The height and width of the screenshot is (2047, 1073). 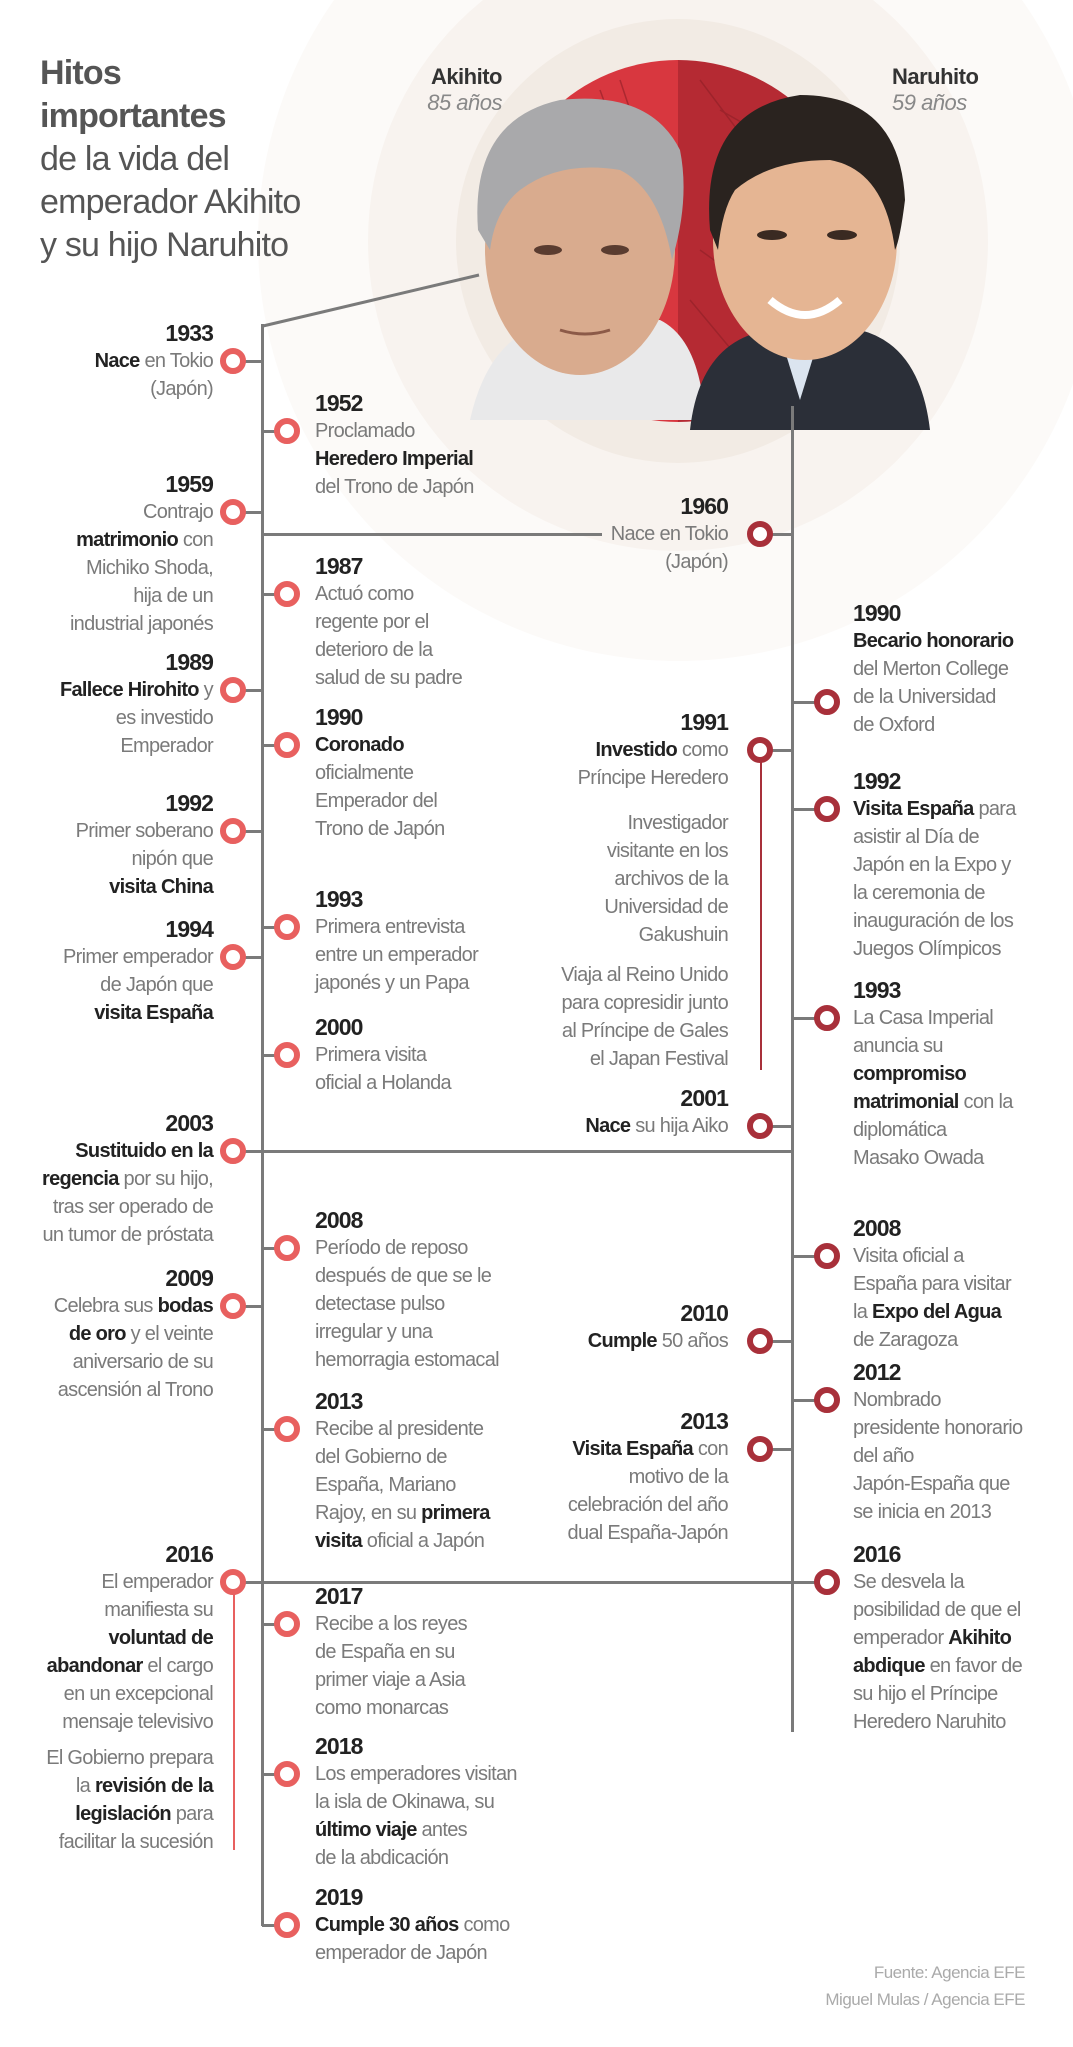 I want to click on event-text: en Tokio, so click(x=176, y=361).